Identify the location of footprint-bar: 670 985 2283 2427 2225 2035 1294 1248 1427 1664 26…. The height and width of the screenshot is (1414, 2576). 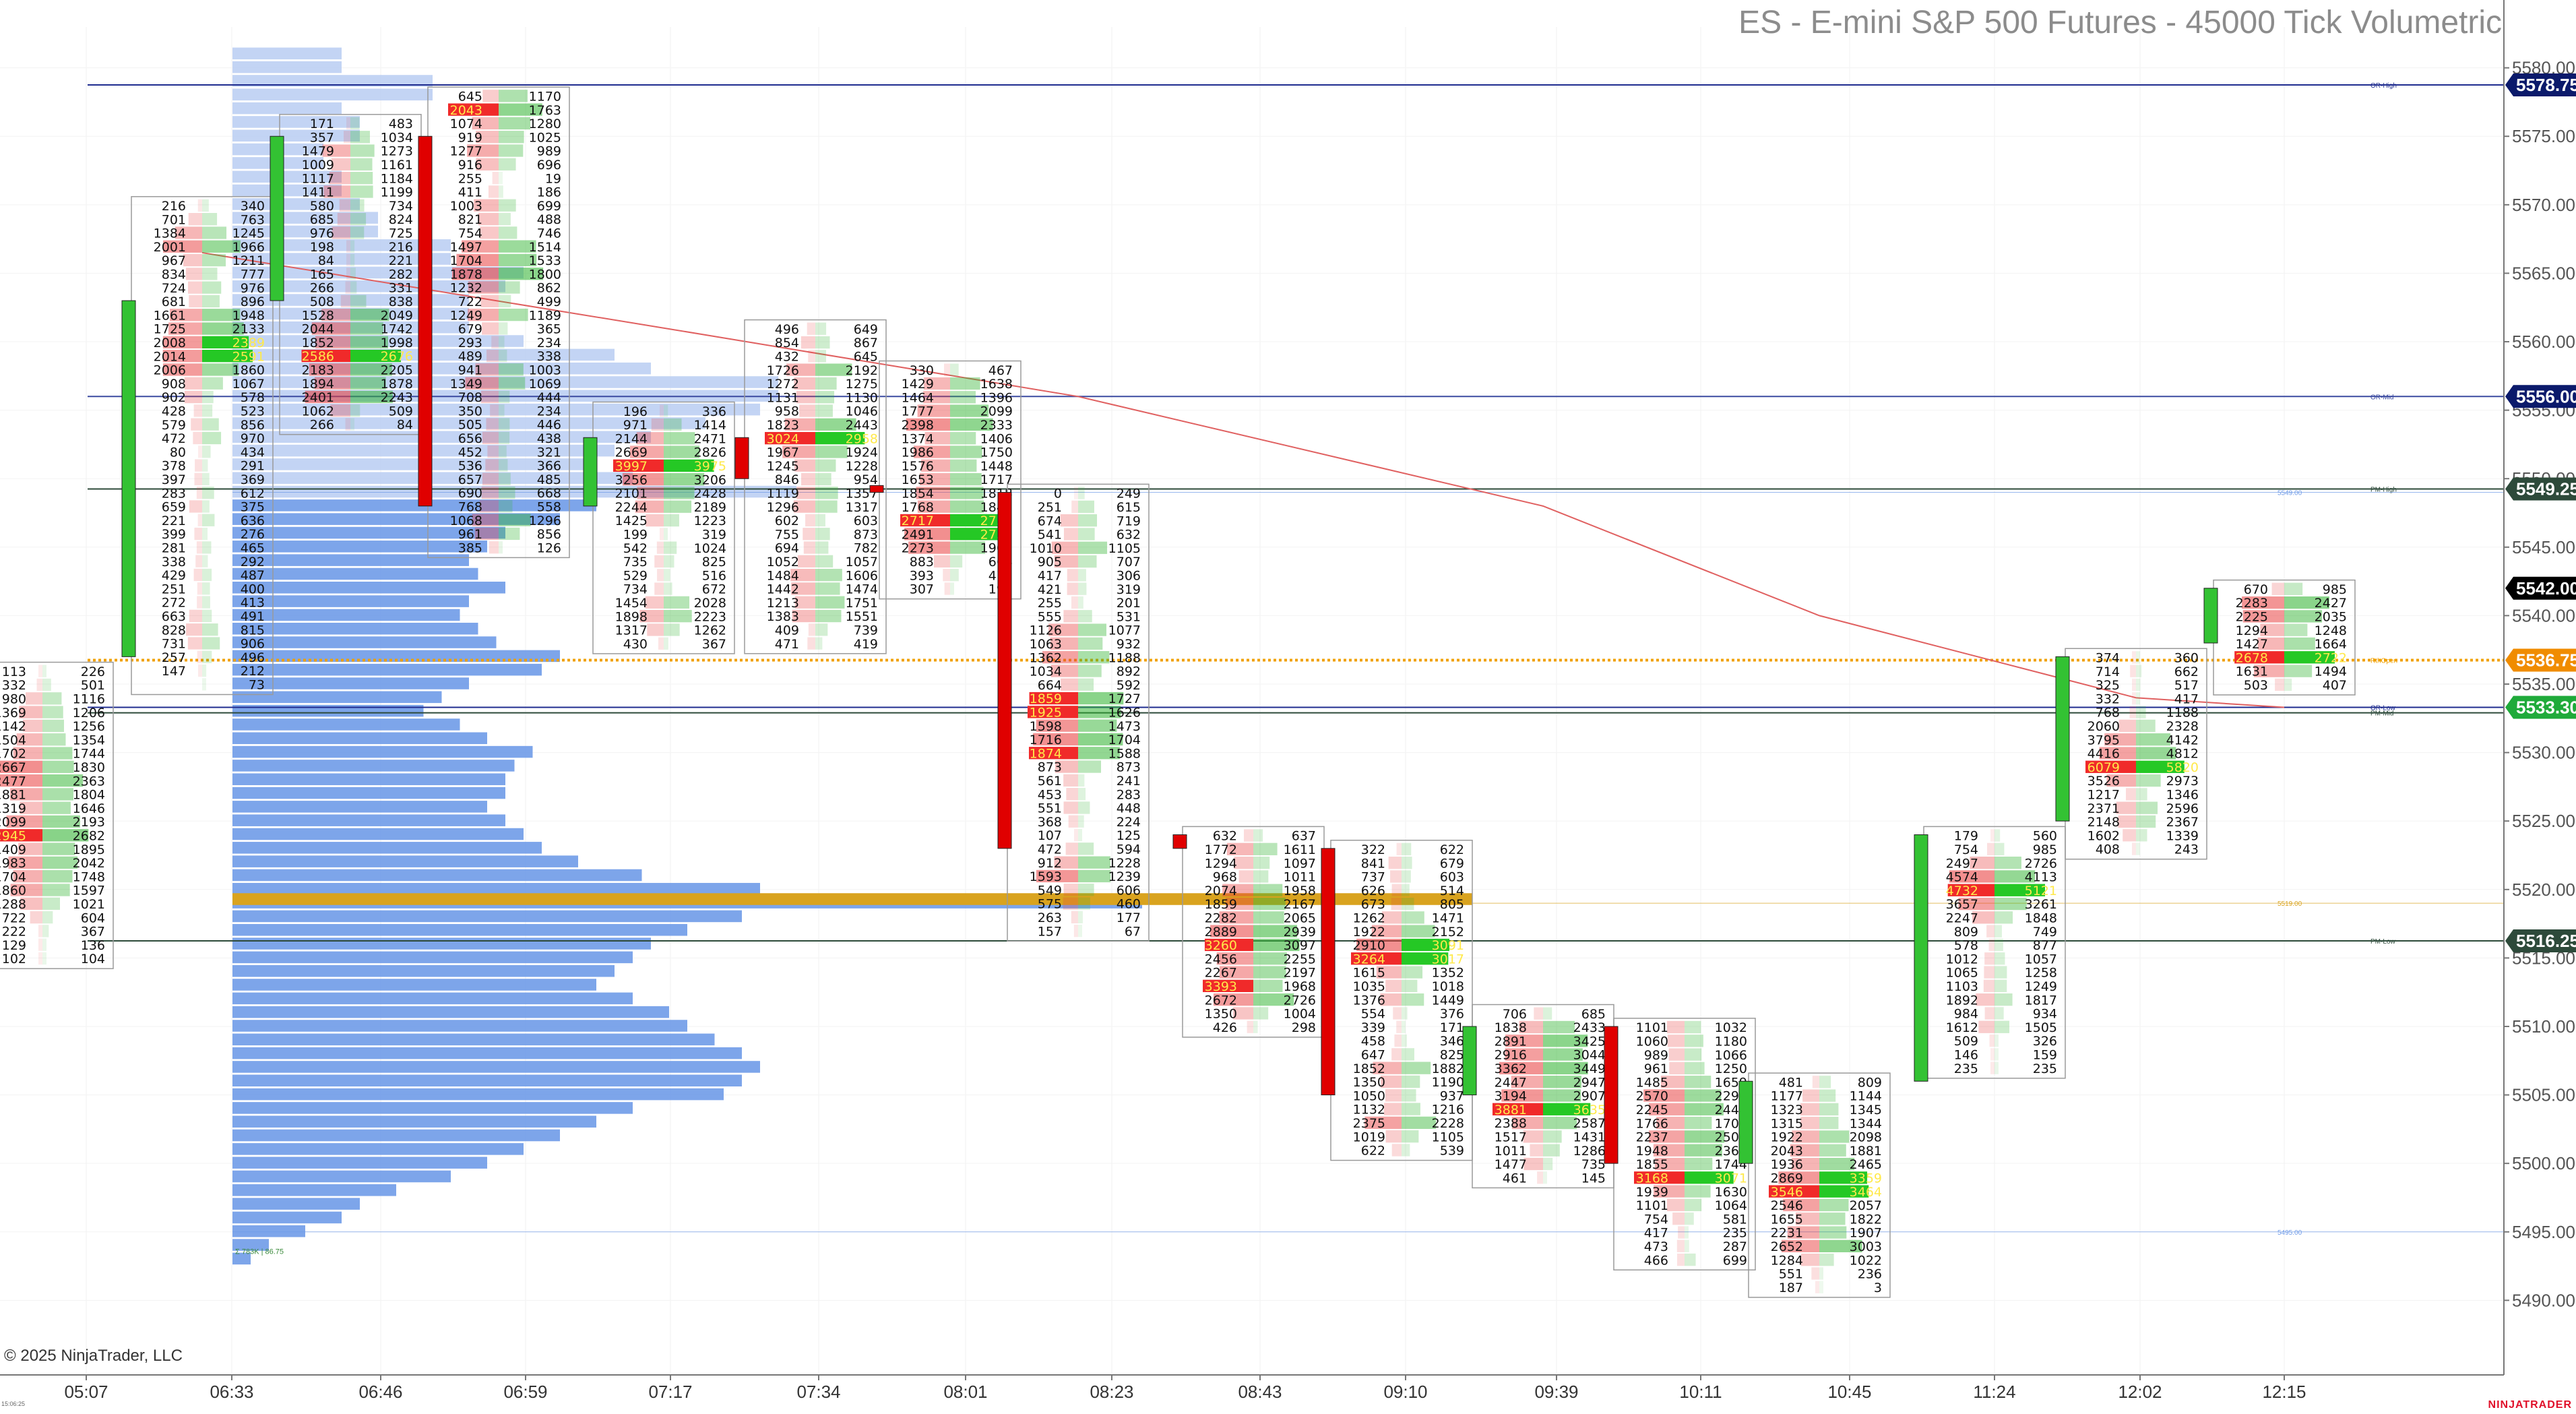
(2284, 637).